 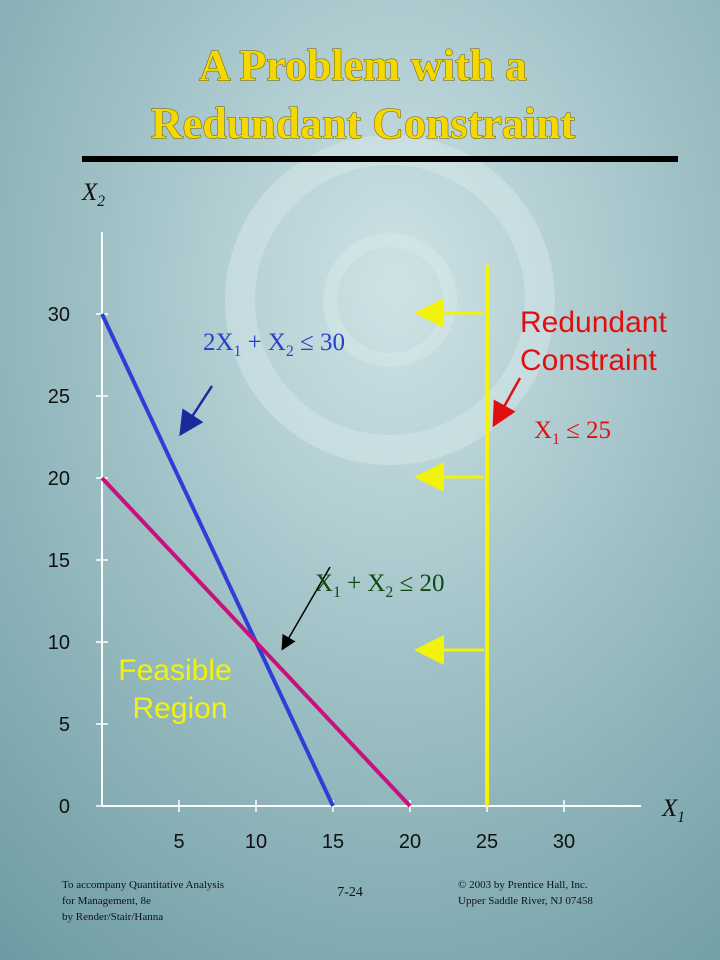 I want to click on x-tick-label: 10, so click(x=256, y=842).